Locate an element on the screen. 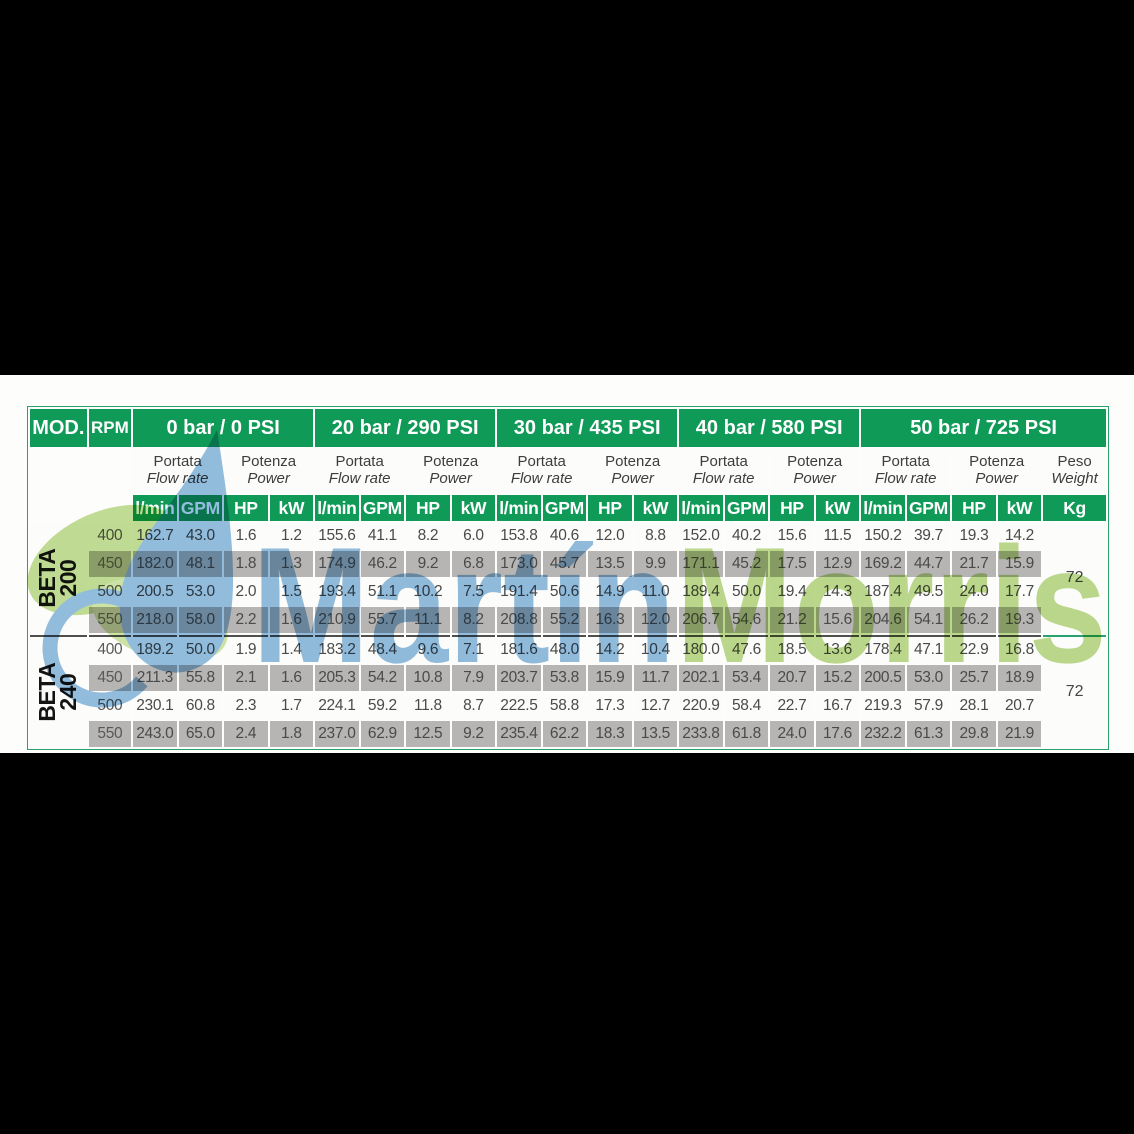 The height and width of the screenshot is (1134, 1134). model-label: BETA 240 is located at coordinates (58, 691).